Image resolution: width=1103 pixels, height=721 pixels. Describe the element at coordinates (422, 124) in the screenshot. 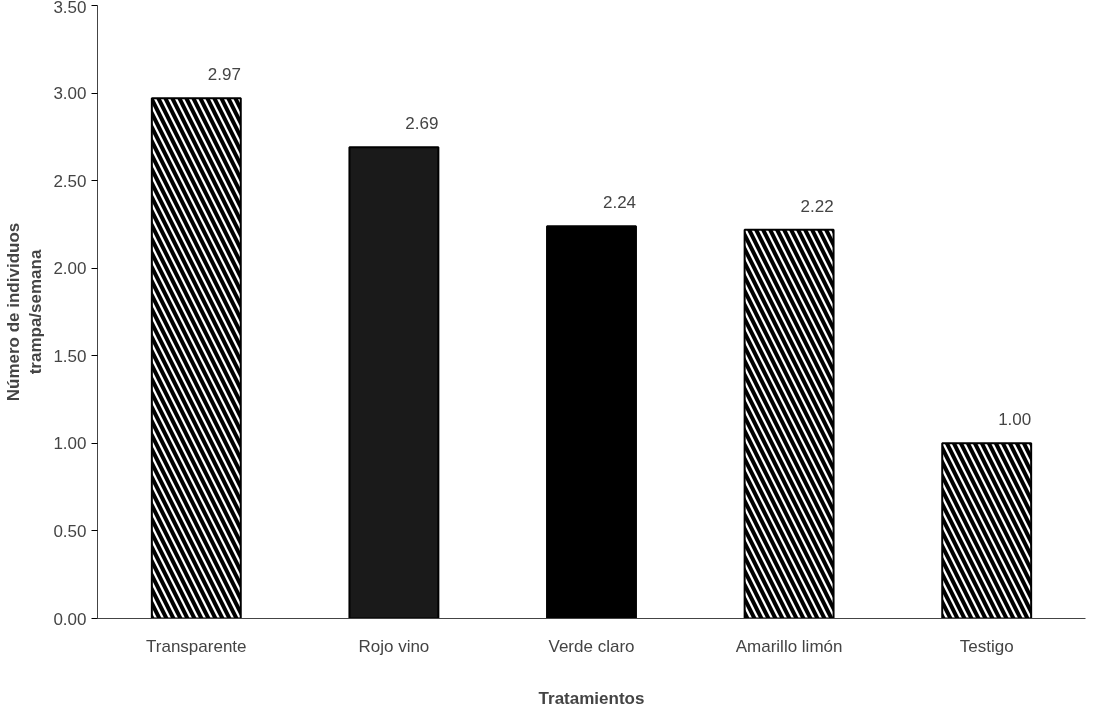

I see `data-label: 2.69` at that location.